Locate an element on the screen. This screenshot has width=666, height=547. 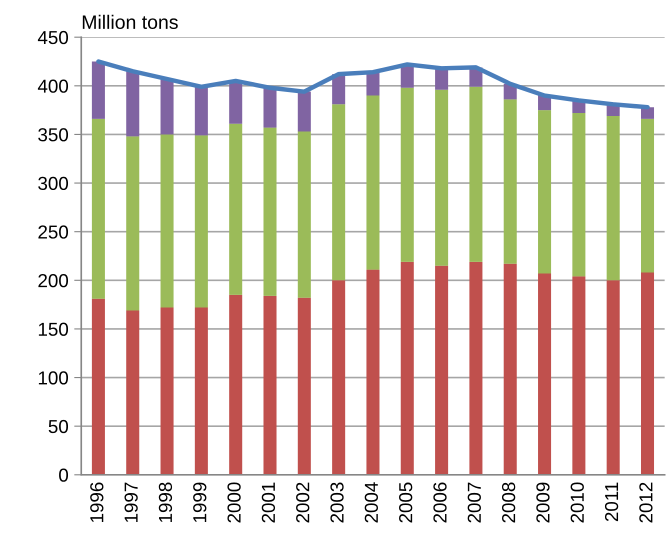
x-tick-label: 1998 is located at coordinates (165, 502).